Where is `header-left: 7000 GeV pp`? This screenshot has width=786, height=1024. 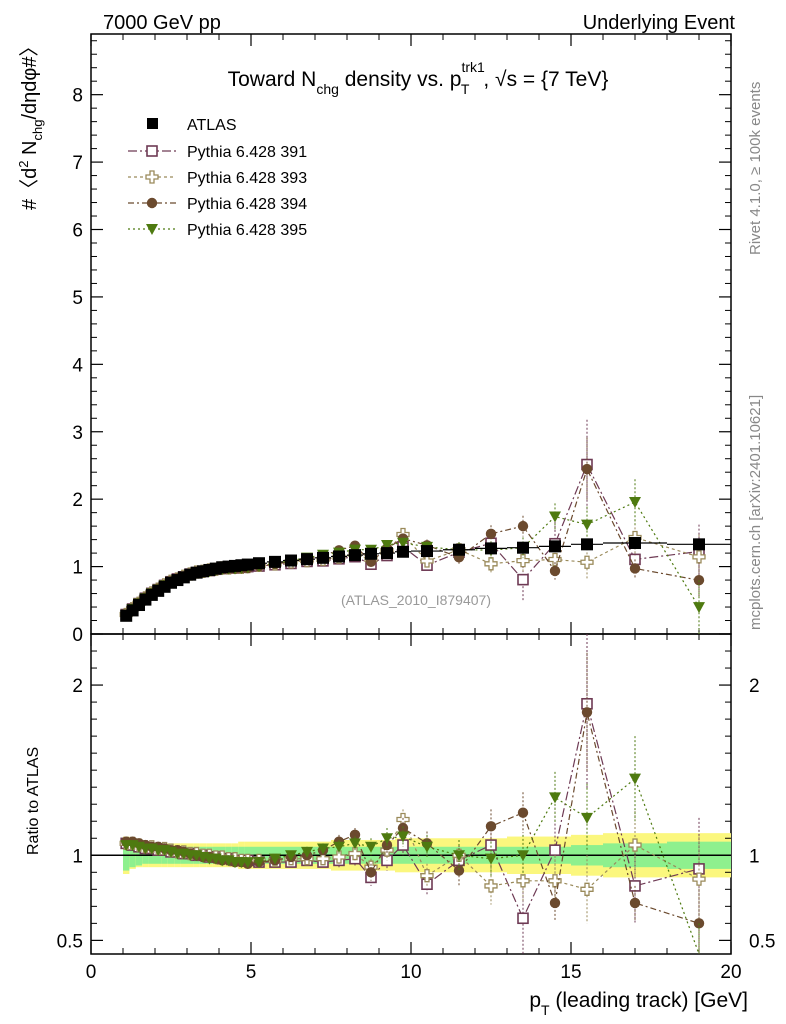
header-left: 7000 GeV pp is located at coordinates (162, 23).